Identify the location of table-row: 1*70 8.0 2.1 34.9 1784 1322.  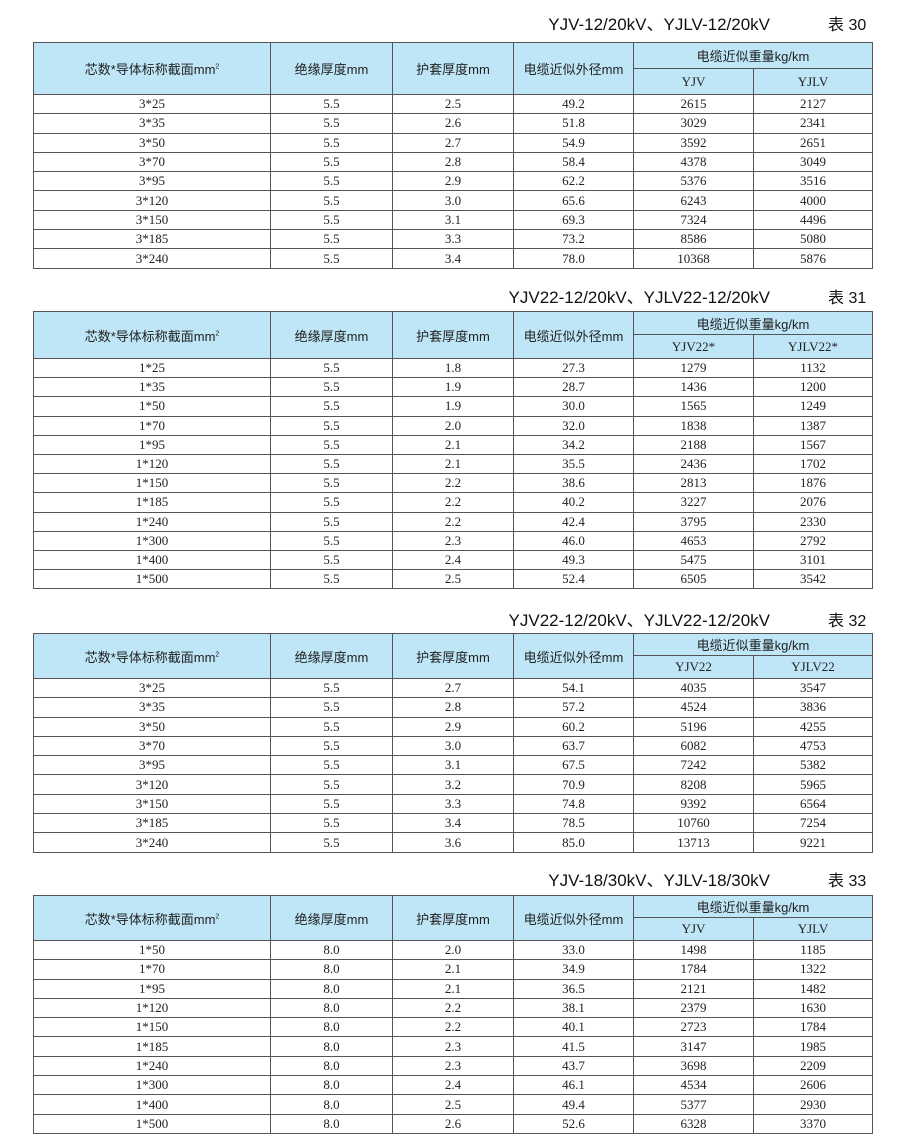
(453, 969).